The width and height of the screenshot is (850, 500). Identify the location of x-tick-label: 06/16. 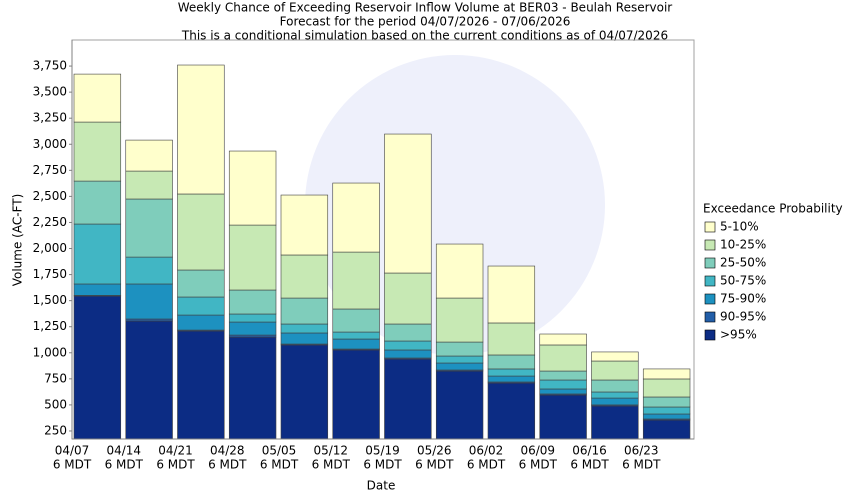
(589, 451).